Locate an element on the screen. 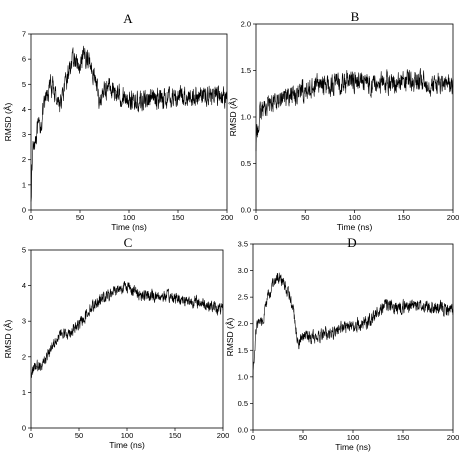 This screenshot has width=474, height=459. y-tick-label: 6 is located at coordinates (24, 59).